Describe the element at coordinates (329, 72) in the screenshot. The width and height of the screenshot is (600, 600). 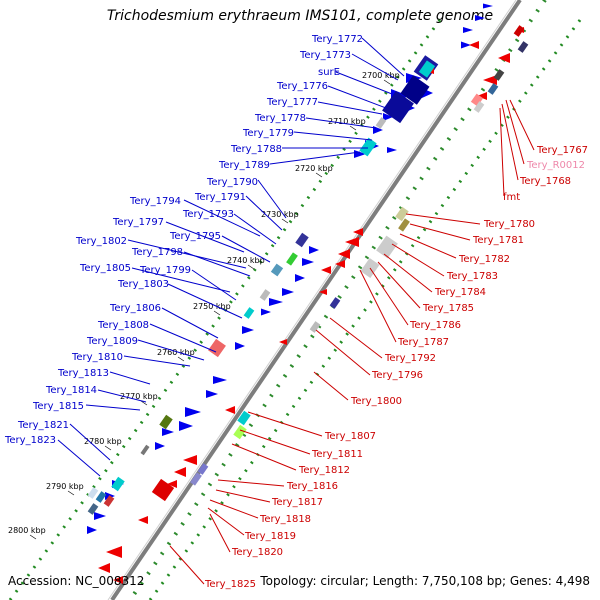
I see `gene-label-forward: surE` at that location.